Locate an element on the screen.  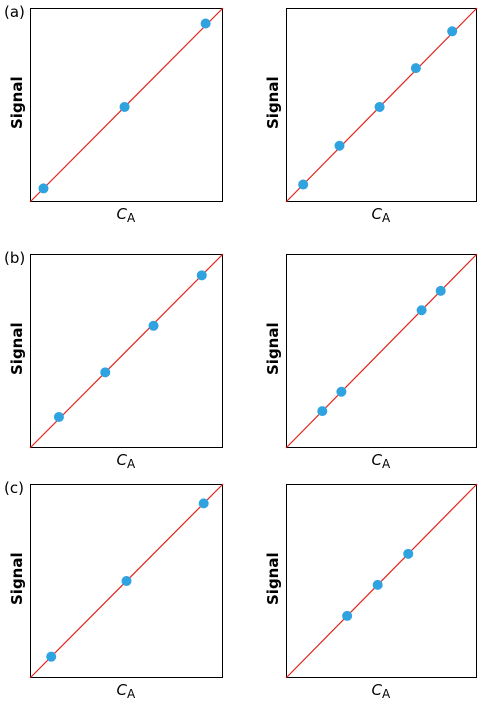
panel-row-label: (a) is located at coordinates (14, 12).